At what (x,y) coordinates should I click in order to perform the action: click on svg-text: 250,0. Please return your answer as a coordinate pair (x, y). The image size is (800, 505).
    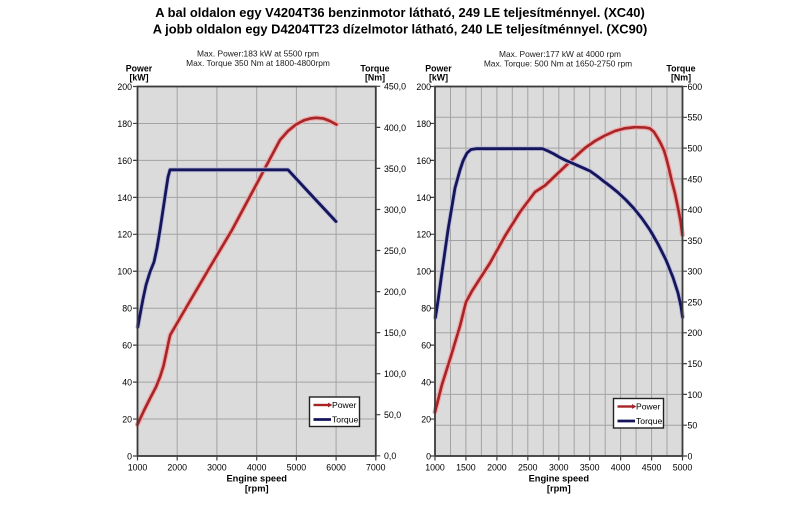
    Looking at the image, I should click on (395, 251).